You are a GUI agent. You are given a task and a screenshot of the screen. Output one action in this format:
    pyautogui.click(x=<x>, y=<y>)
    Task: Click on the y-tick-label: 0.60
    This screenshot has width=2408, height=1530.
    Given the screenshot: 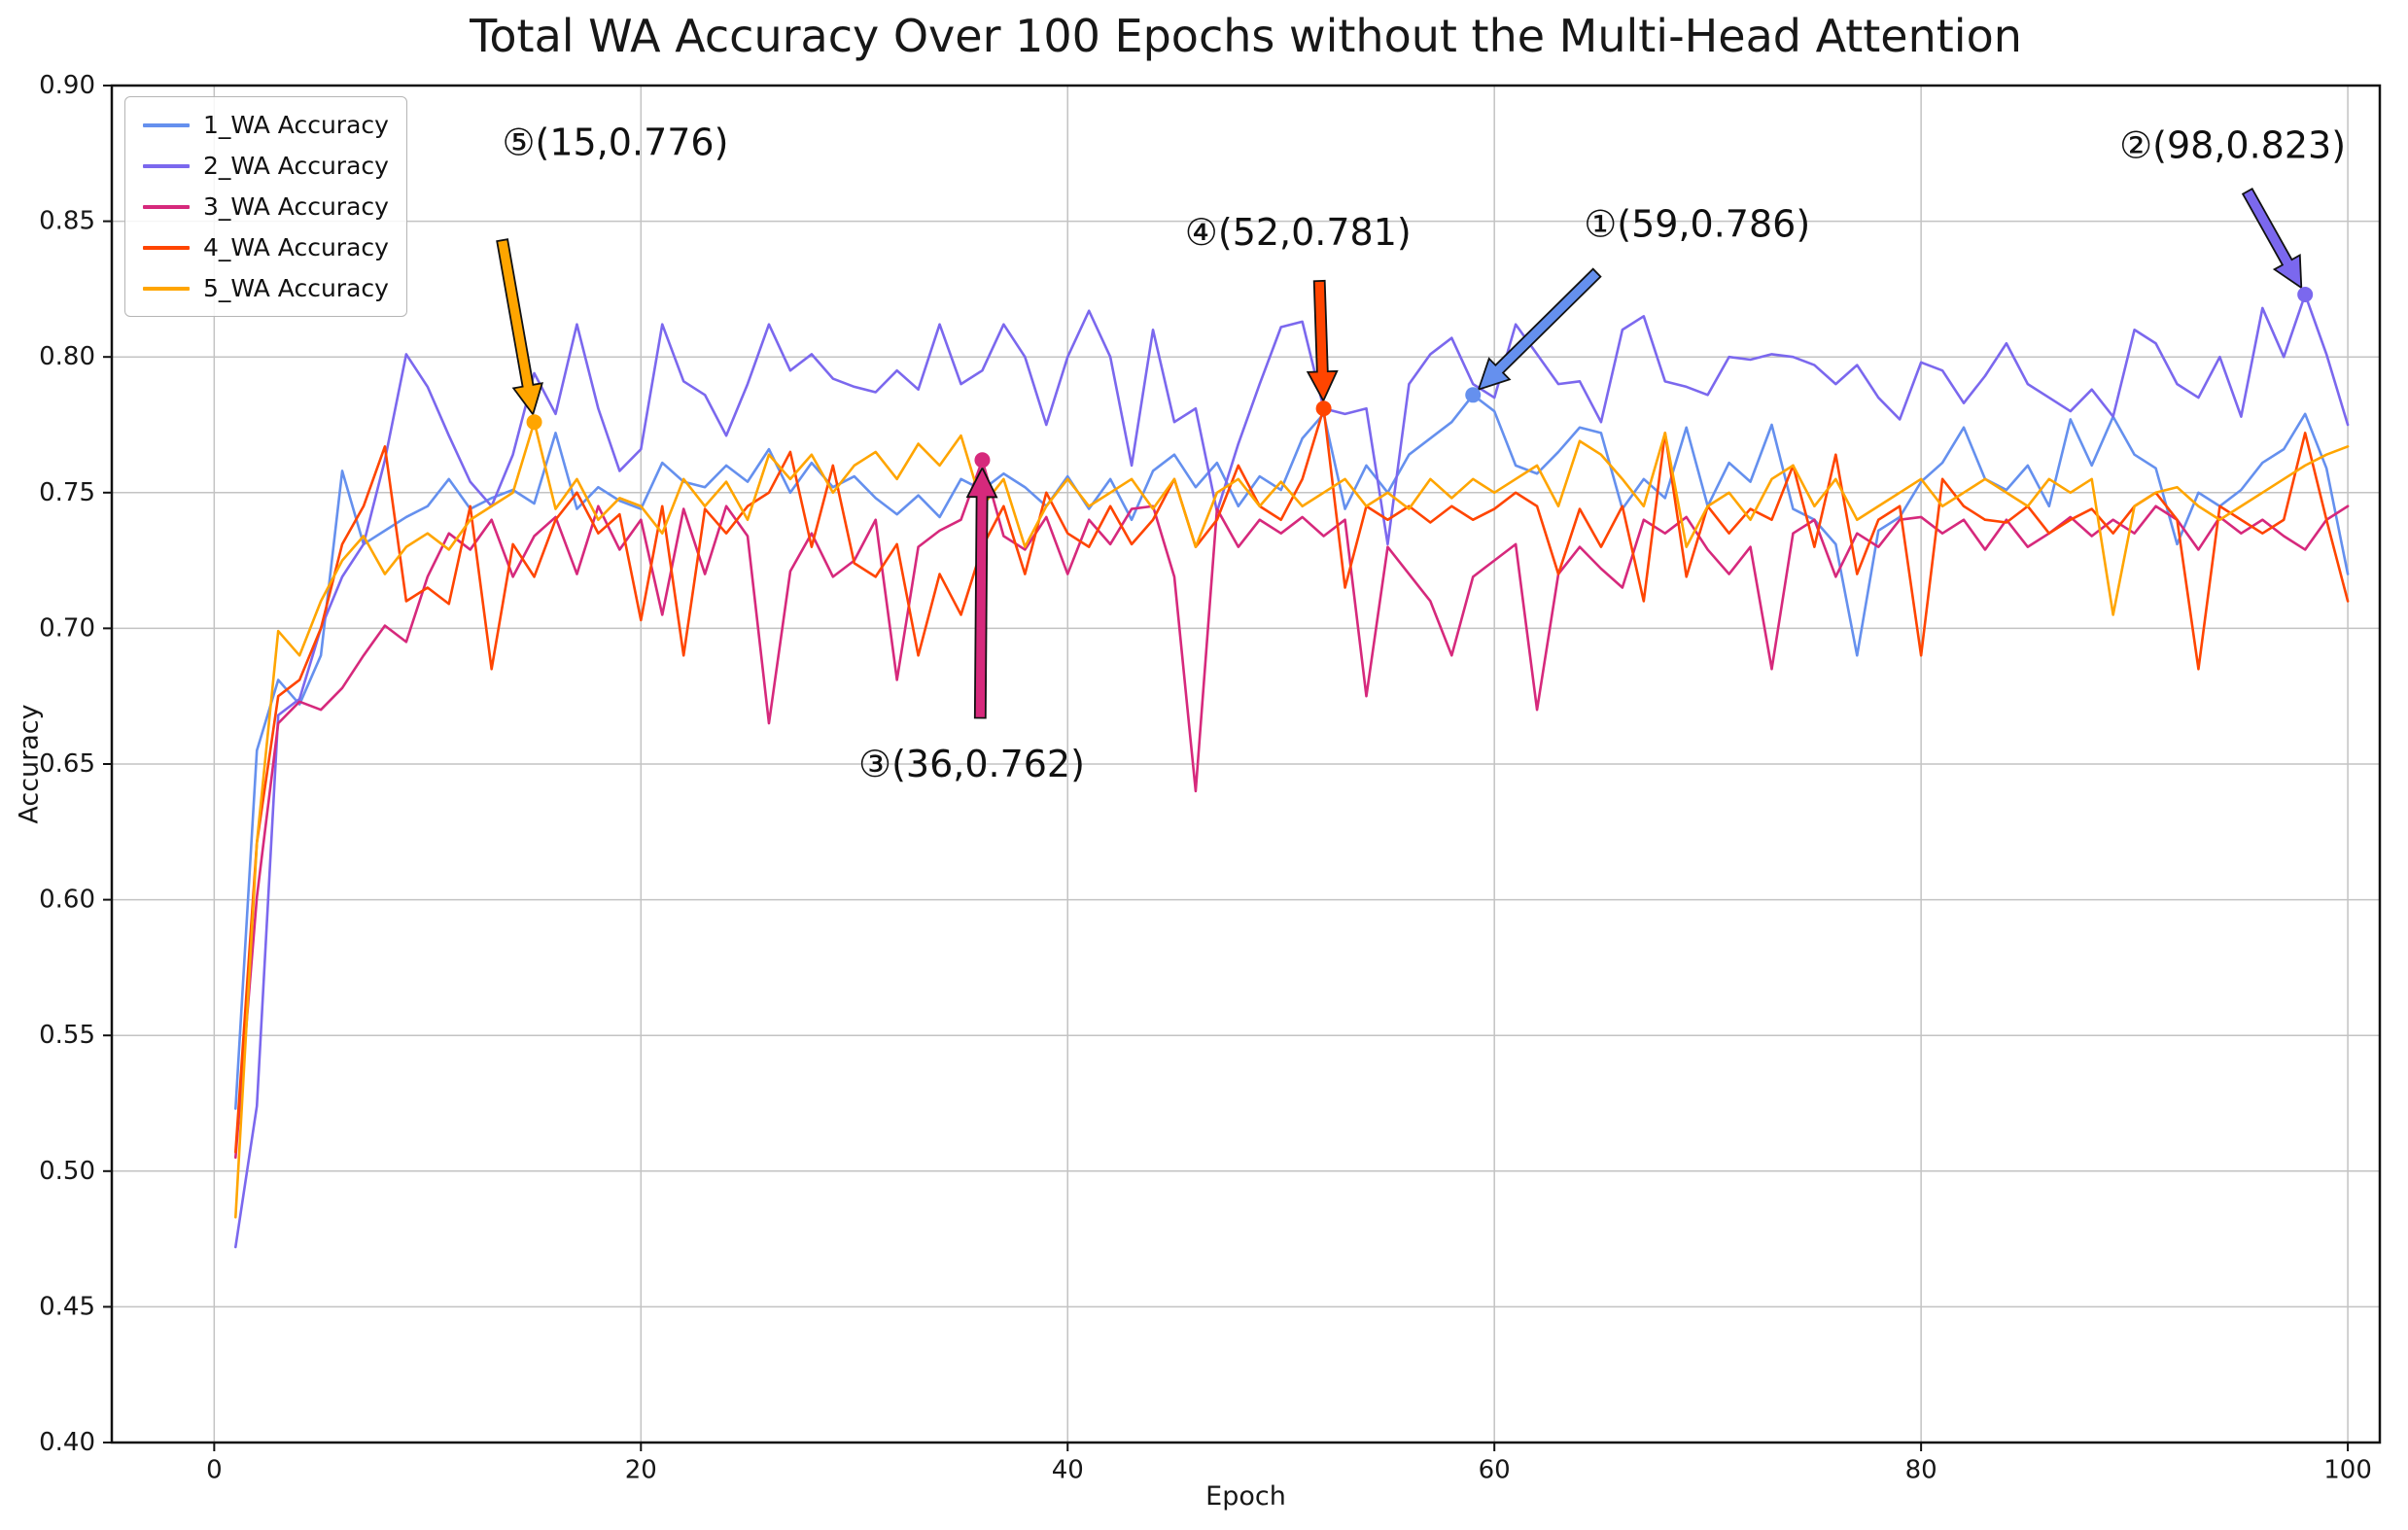 What is the action you would take?
    pyautogui.click(x=67, y=900)
    